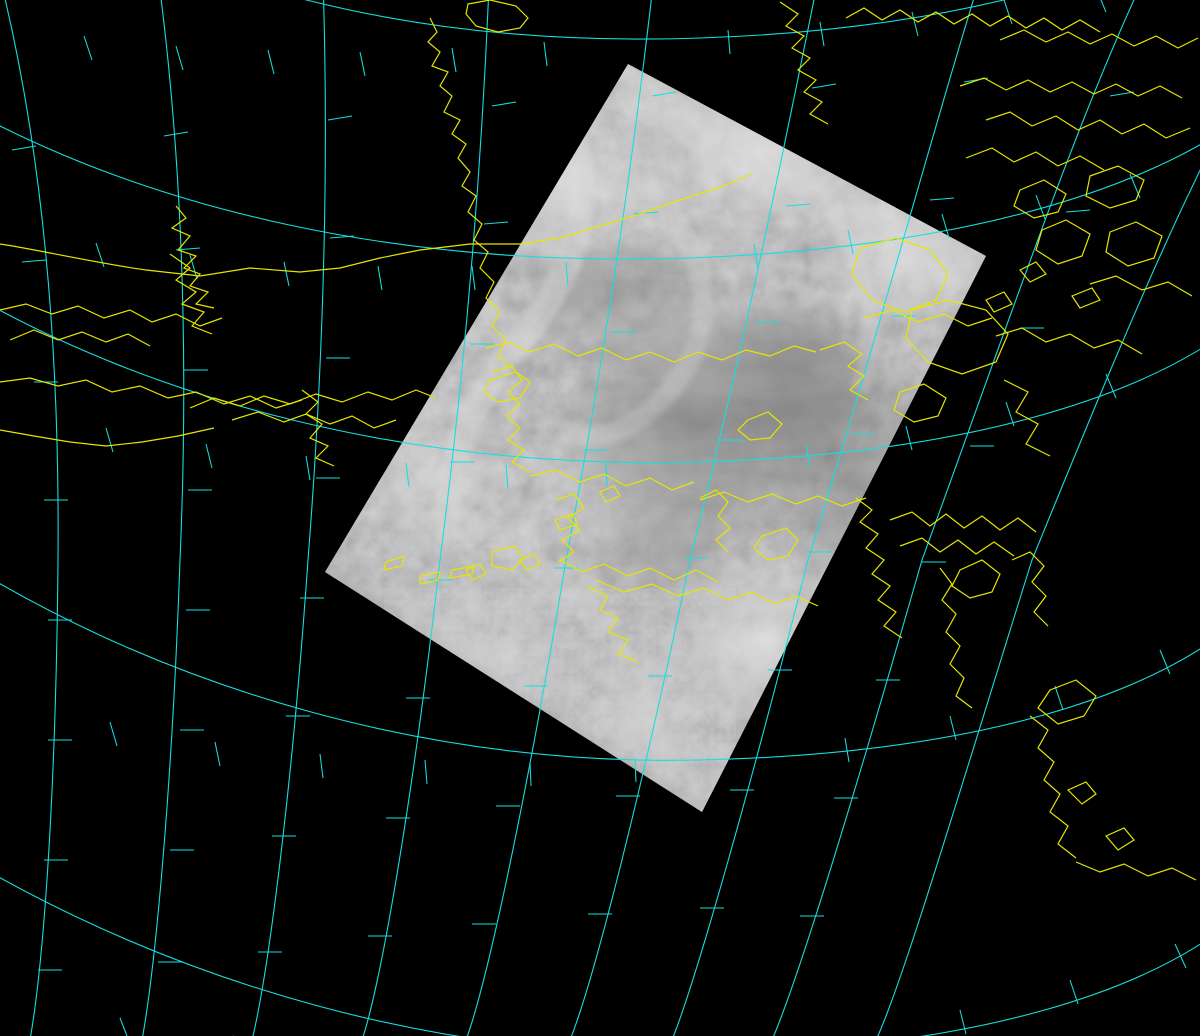 This screenshot has height=1036, width=1200. I want to click on coast-cook-inlet, so click(715, 521).